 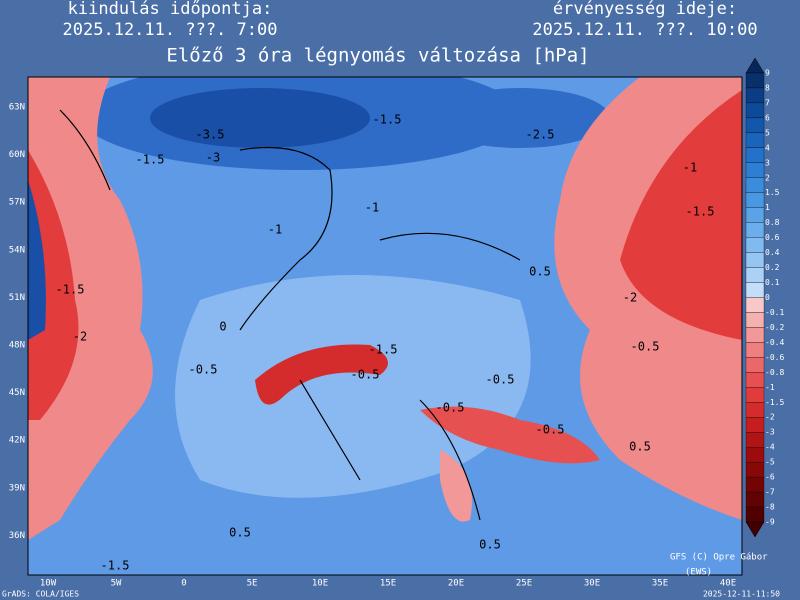 I want to click on colorbar-label: 0.8, so click(x=772, y=222).